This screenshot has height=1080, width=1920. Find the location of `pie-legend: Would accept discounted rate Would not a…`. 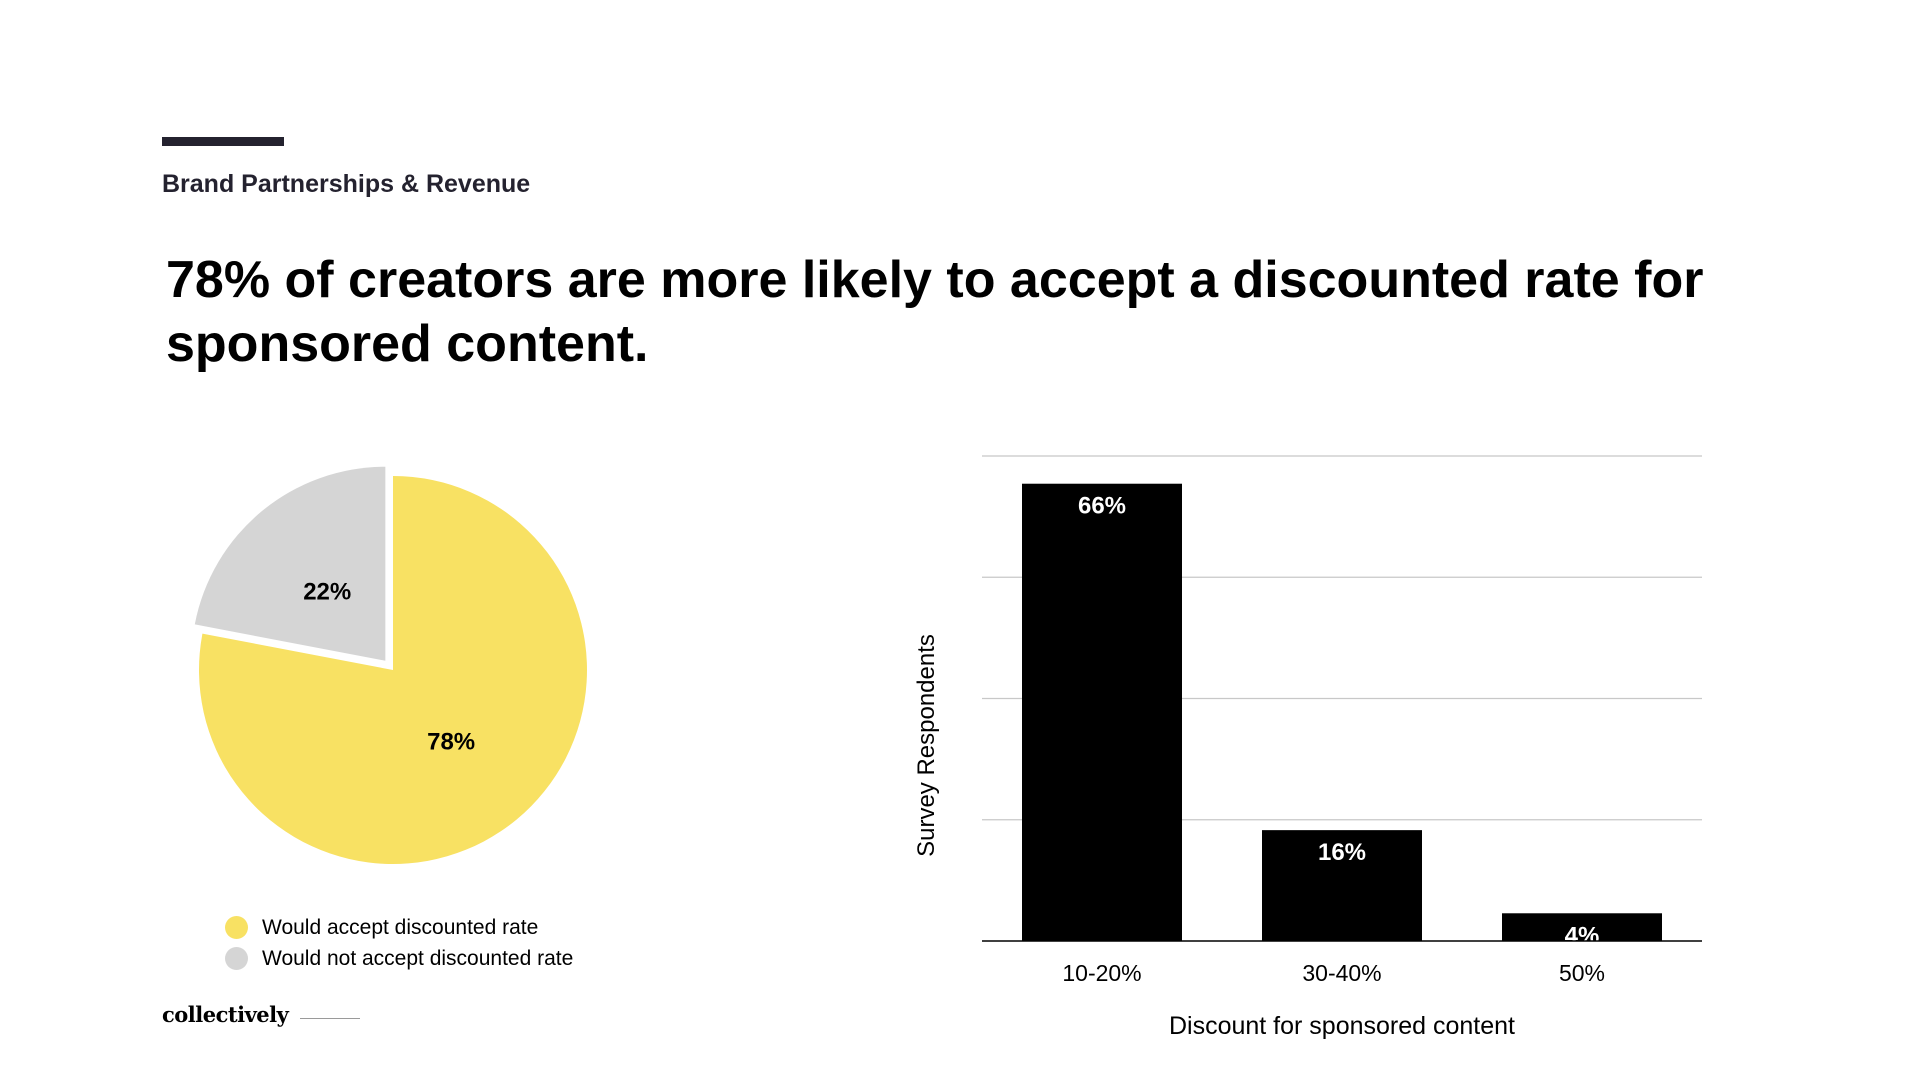

pie-legend: Would accept discounted rate Would not a… is located at coordinates (399, 943).